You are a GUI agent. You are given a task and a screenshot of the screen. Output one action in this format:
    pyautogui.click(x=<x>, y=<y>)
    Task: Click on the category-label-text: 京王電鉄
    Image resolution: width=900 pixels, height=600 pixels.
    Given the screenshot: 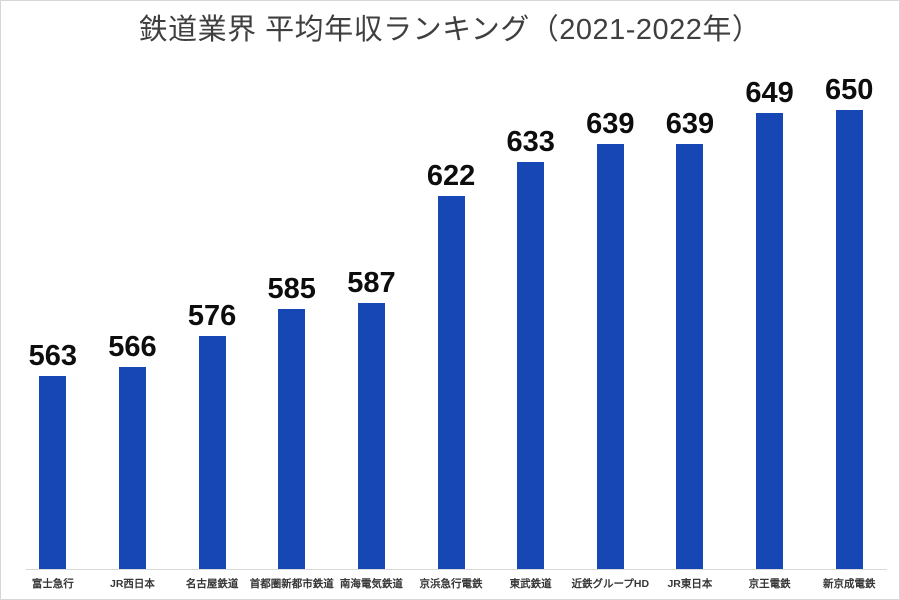 What is the action you would take?
    pyautogui.click(x=769, y=584)
    